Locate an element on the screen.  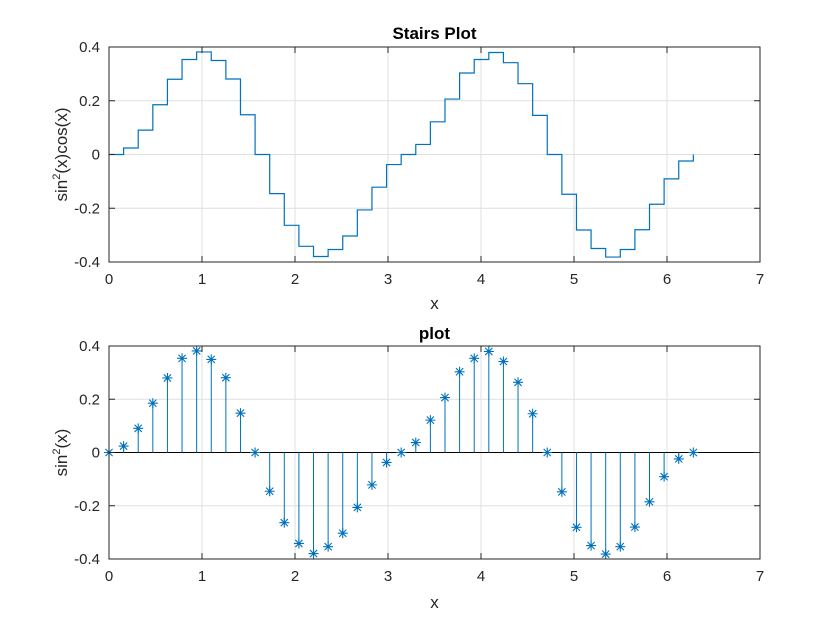
chart-title: plot is located at coordinates (434, 333).